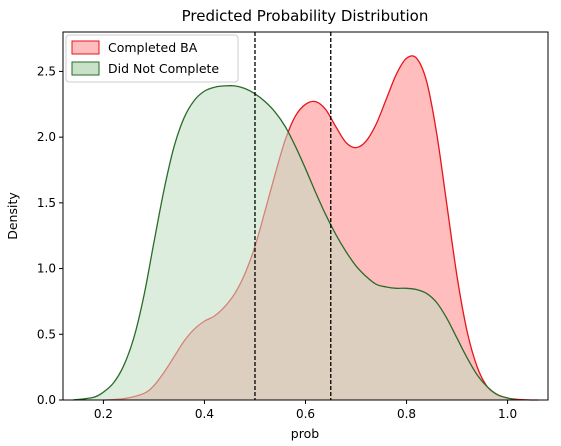 The width and height of the screenshot is (561, 446). I want to click on legend-label-completed: Completed BA, so click(153, 47).